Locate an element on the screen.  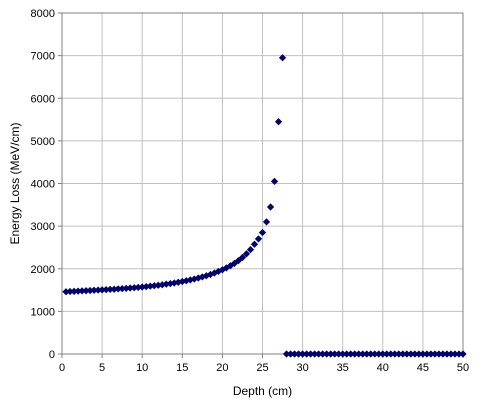
y-tick-label: 1000 is located at coordinates (43, 312).